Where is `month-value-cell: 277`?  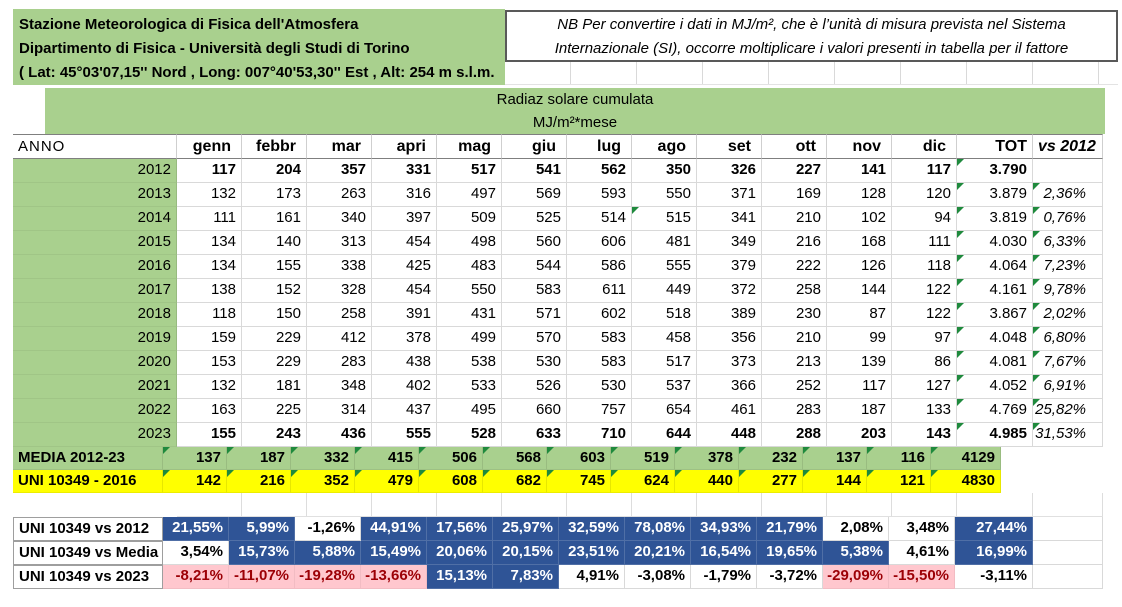 month-value-cell: 277 is located at coordinates (771, 481).